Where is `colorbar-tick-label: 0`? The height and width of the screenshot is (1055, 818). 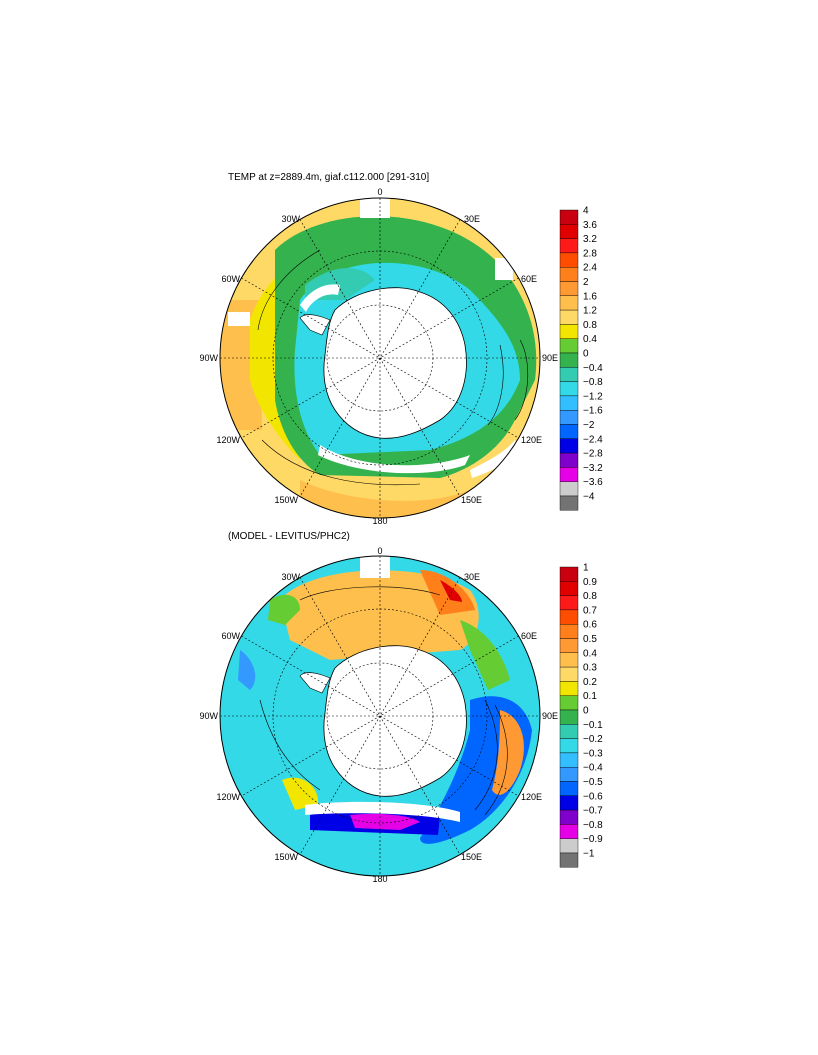
colorbar-tick-label: 0 is located at coordinates (586, 354).